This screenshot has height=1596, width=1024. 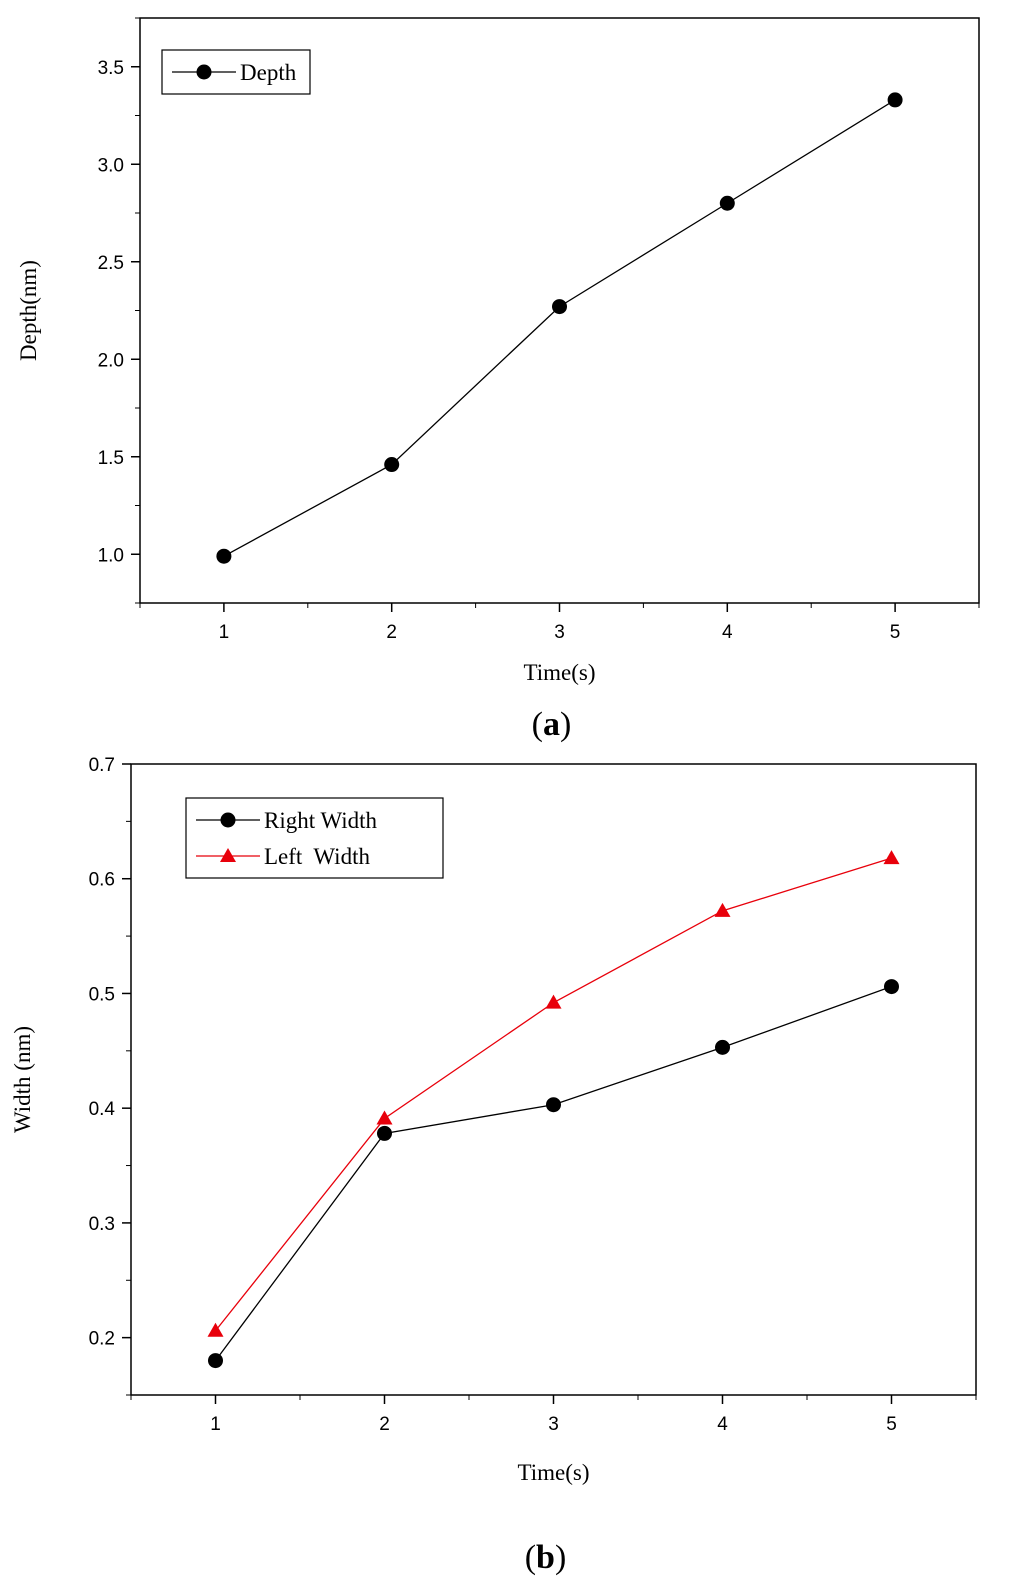 I want to click on legend-label: Left Width, so click(x=317, y=856).